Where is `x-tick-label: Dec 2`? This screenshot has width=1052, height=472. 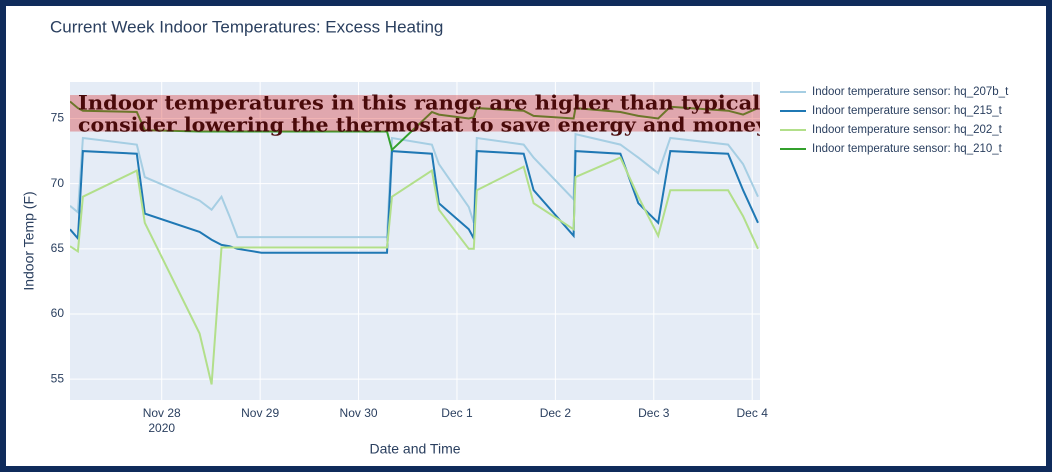
x-tick-label: Dec 2 is located at coordinates (556, 413).